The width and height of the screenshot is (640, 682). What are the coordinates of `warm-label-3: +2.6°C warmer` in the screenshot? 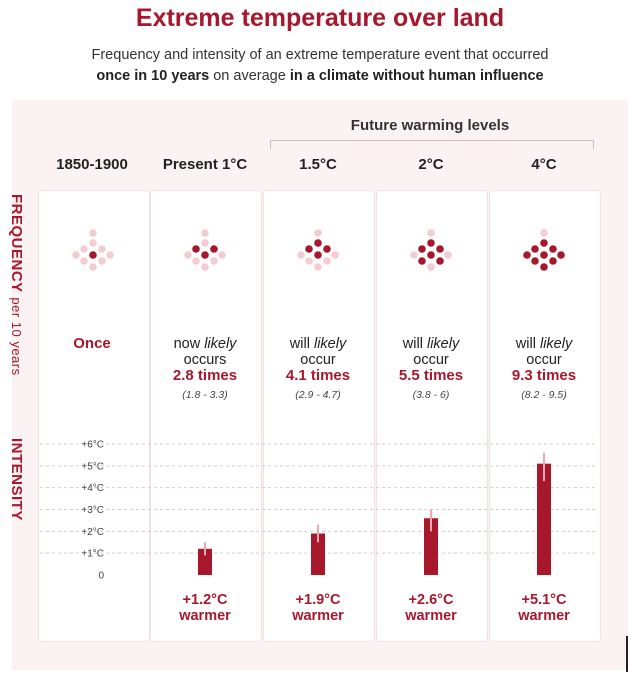 It's located at (431, 608).